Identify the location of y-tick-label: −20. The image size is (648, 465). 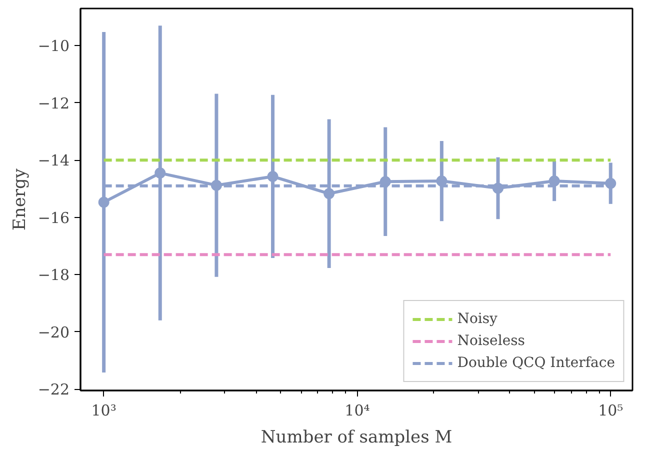
(54, 332).